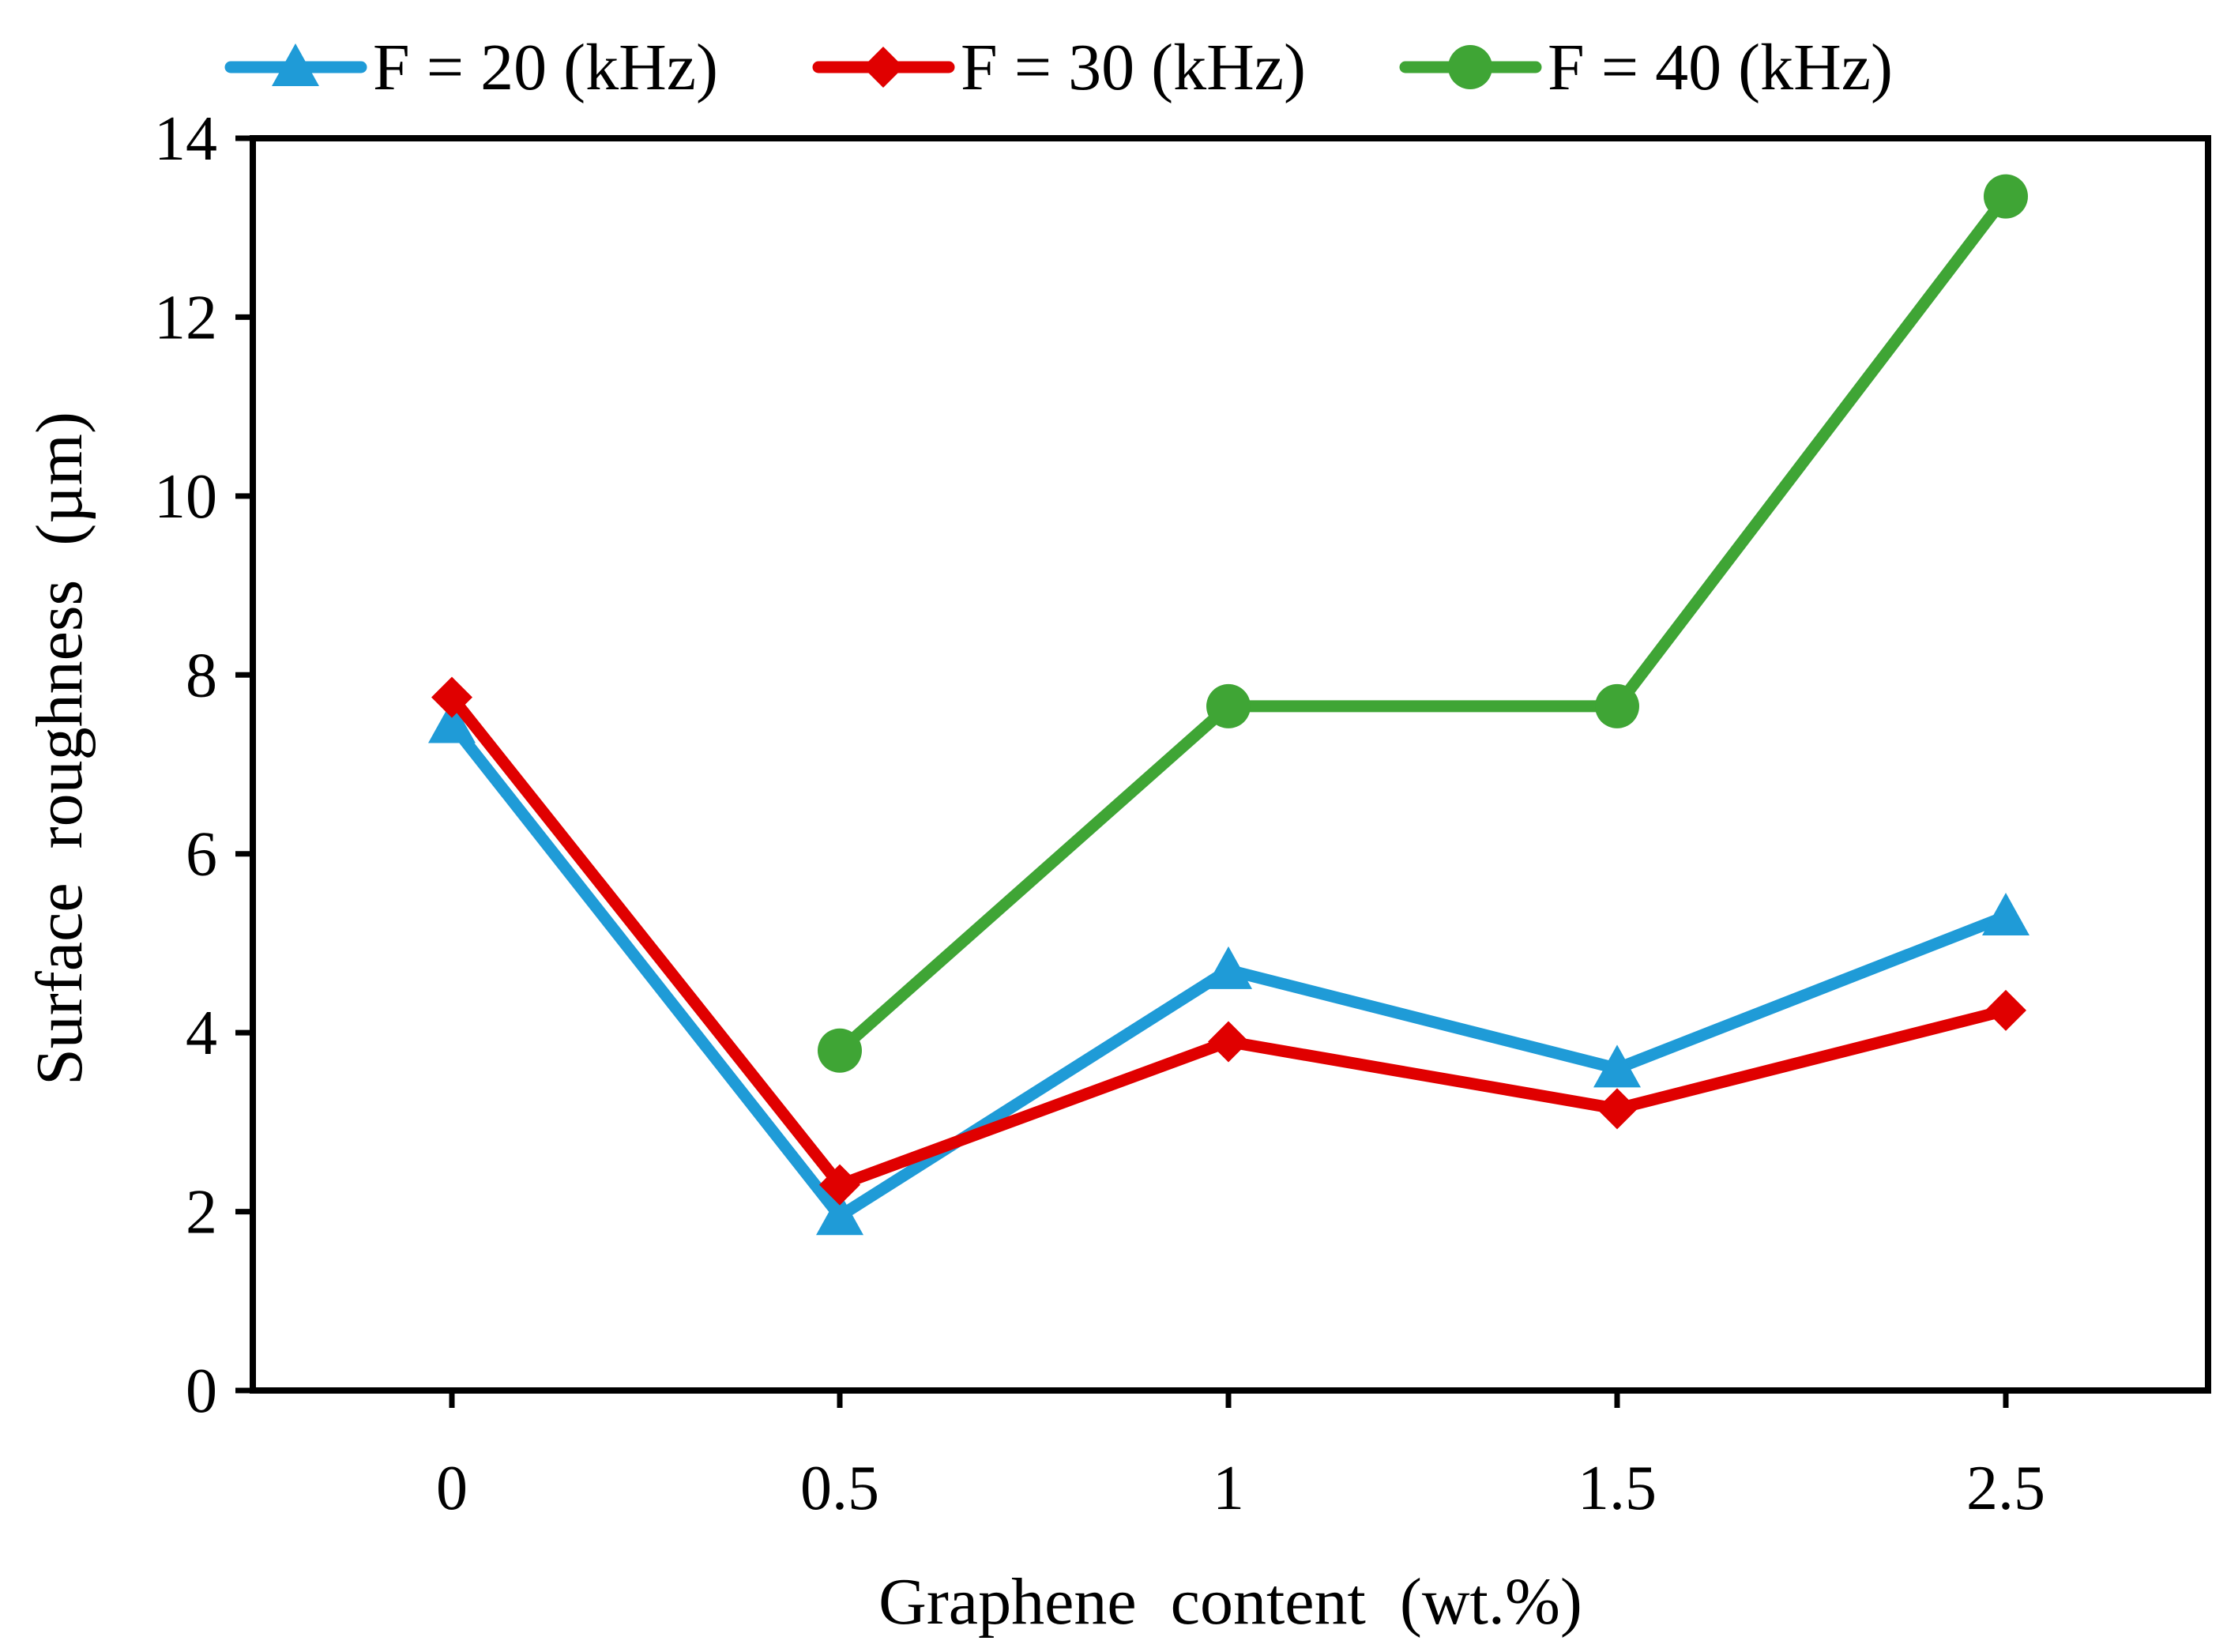  Describe the element at coordinates (204, 765) in the screenshot. I see `y-axis-ticks: 0 2 4 6 8 10 12 14` at that location.